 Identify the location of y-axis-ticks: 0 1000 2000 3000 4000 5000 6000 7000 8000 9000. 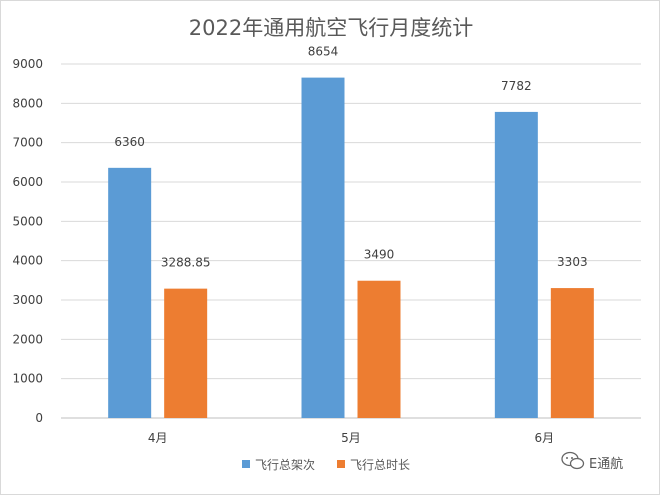
(27, 241).